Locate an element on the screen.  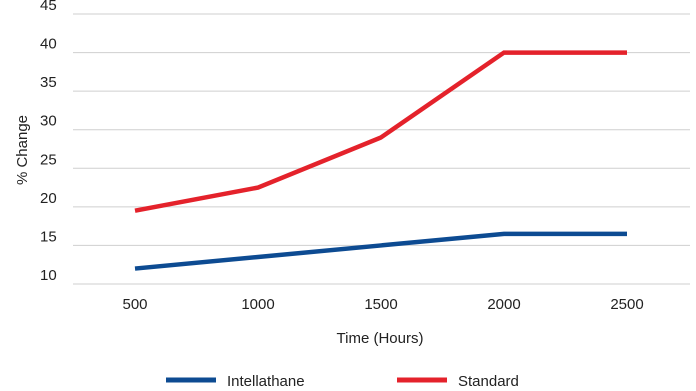
series-line-intellathane is located at coordinates (380, 251).